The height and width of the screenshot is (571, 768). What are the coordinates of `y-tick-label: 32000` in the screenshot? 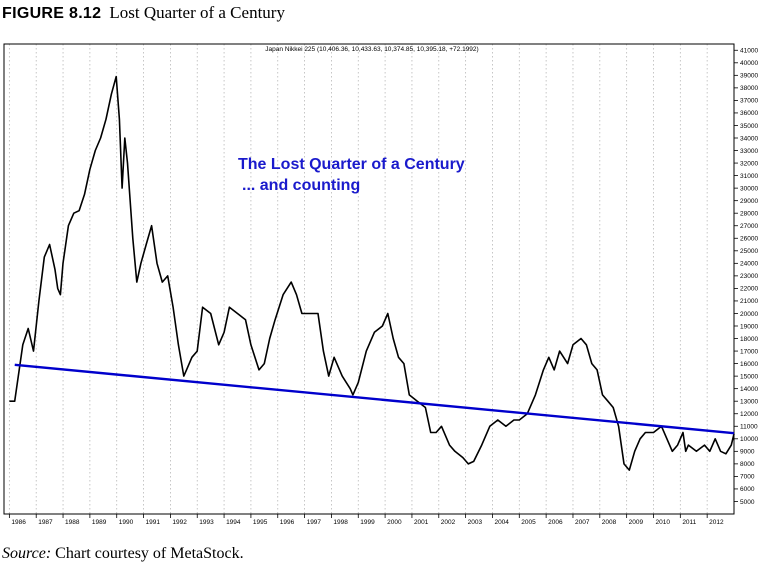 It's located at (749, 163).